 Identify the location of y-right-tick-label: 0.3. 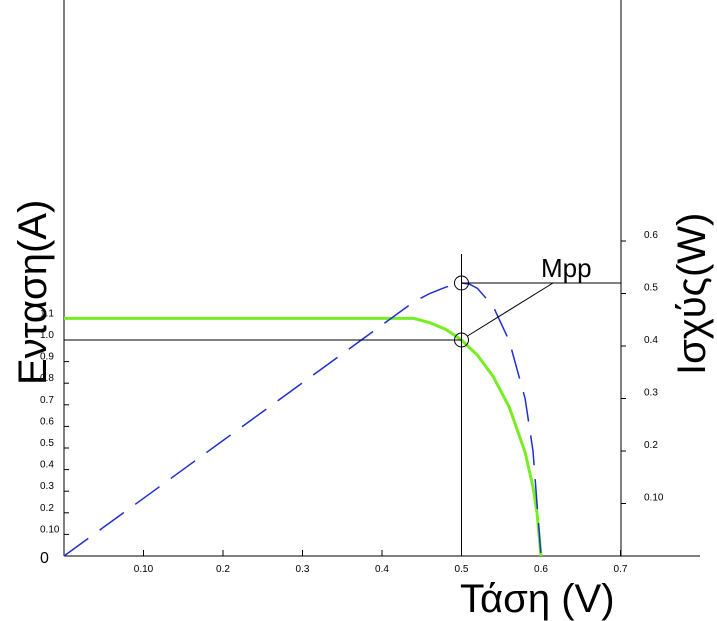
(651, 393).